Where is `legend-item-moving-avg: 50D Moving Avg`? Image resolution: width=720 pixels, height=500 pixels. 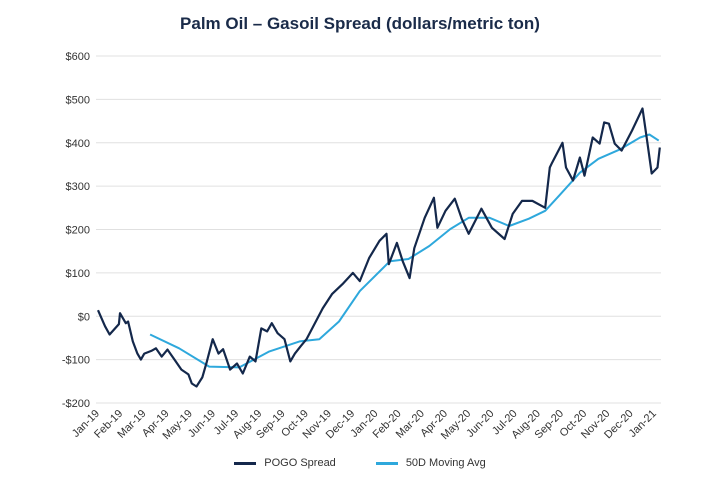 legend-item-moving-avg: 50D Moving Avg is located at coordinates (430, 463).